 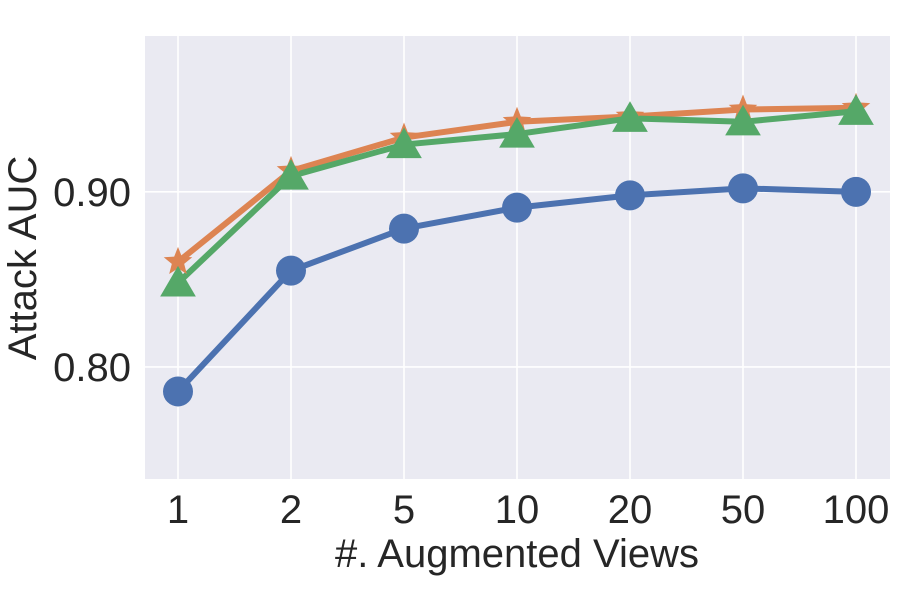 I want to click on x-tick-label: 1, so click(x=178, y=510).